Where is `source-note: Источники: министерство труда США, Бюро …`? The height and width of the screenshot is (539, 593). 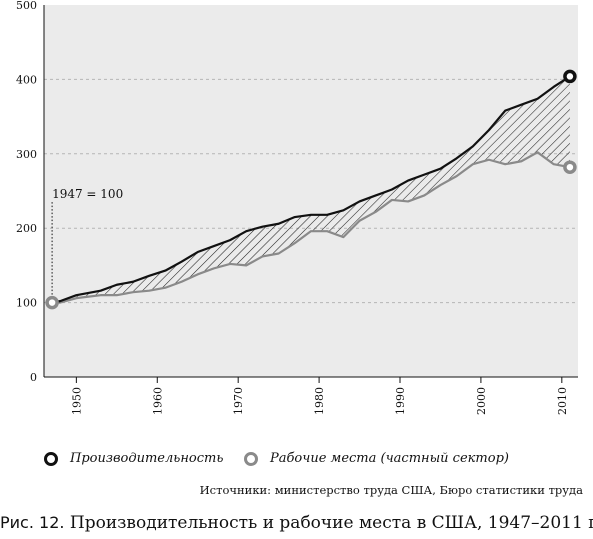 source-note: Источники: министерство труда США, Бюро … is located at coordinates (391, 490).